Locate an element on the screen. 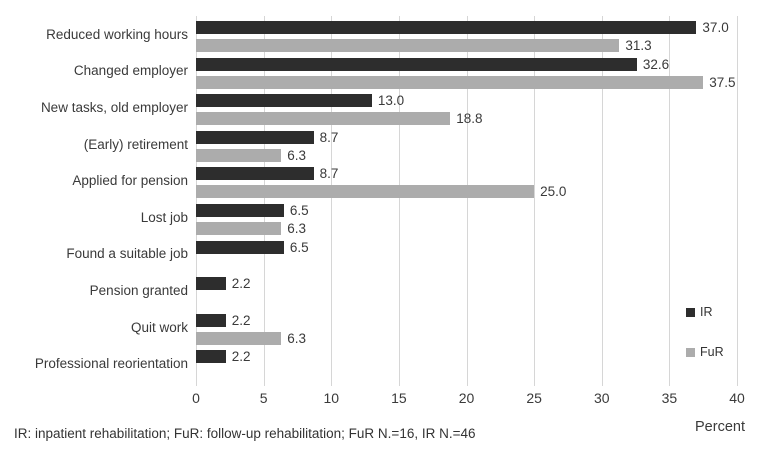 The width and height of the screenshot is (767, 454). category-label: Professional reorientation is located at coordinates (111, 364).